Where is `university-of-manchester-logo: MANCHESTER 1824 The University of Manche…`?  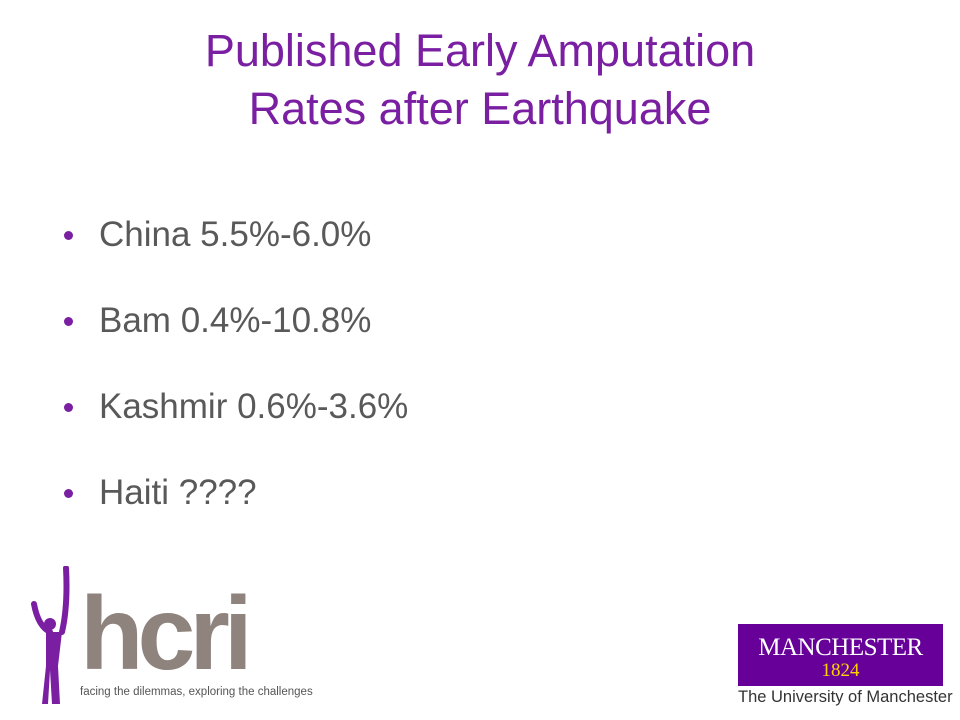
university-of-manchester-logo: MANCHESTER 1824 The University of Manche… is located at coordinates (844, 669).